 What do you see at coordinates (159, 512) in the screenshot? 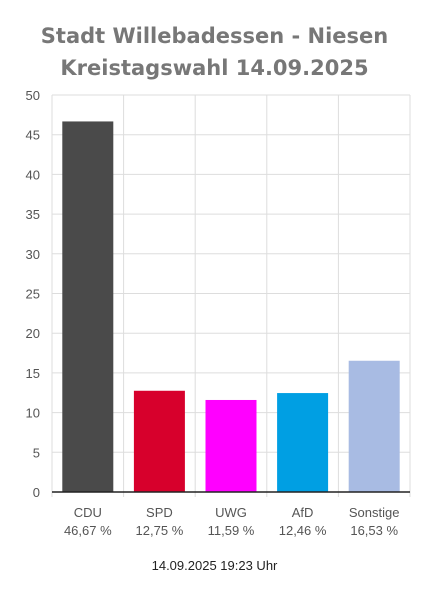
I see `x-tick-label: SPD` at bounding box center [159, 512].